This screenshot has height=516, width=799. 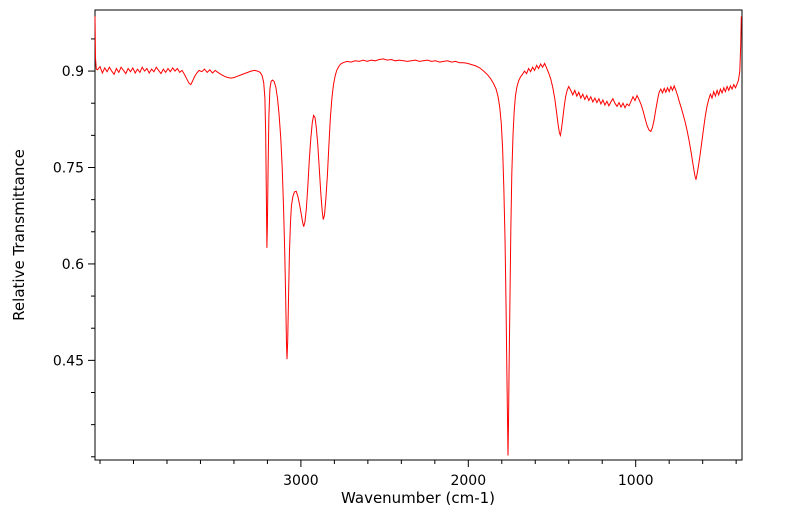 What do you see at coordinates (68, 169) in the screenshot?
I see `y-tick-label: 0.75` at bounding box center [68, 169].